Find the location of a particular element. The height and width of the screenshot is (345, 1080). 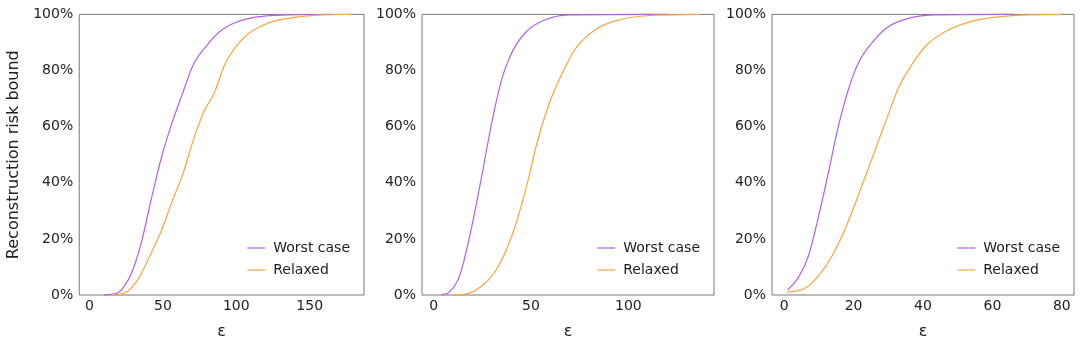

y-axis-title: Reconstruction risk bound is located at coordinates (12, 155).